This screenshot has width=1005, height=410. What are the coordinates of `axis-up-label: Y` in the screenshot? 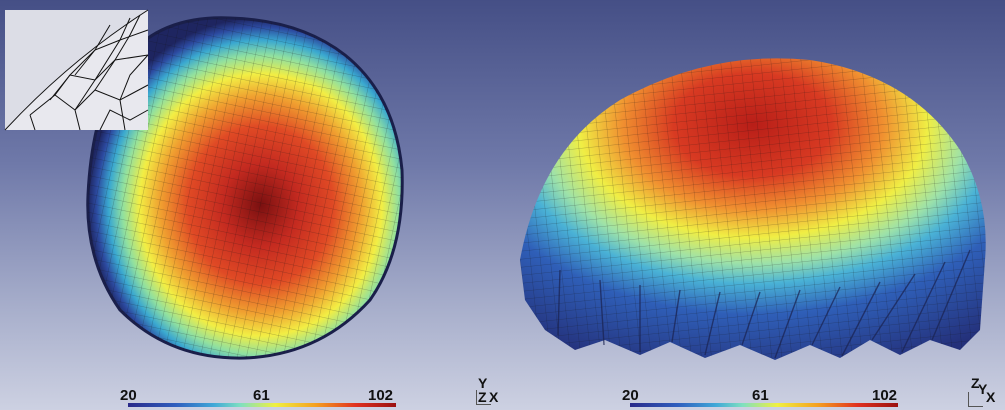 It's located at (483, 383).